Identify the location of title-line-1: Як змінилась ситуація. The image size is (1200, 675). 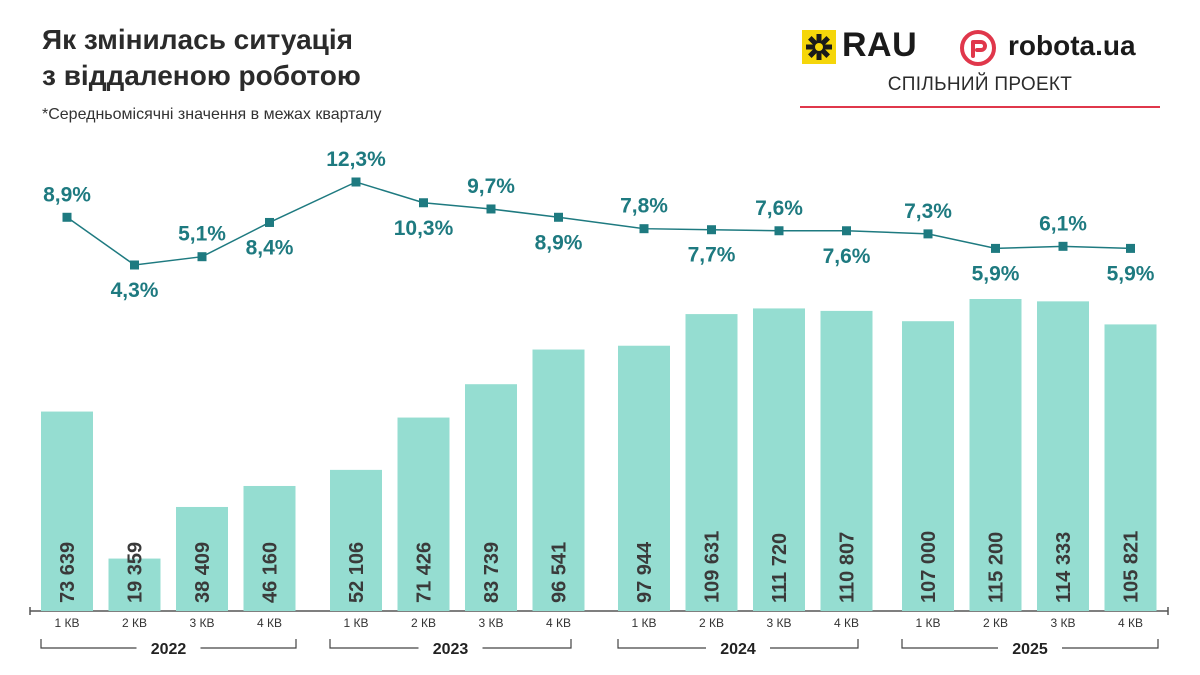
(197, 39).